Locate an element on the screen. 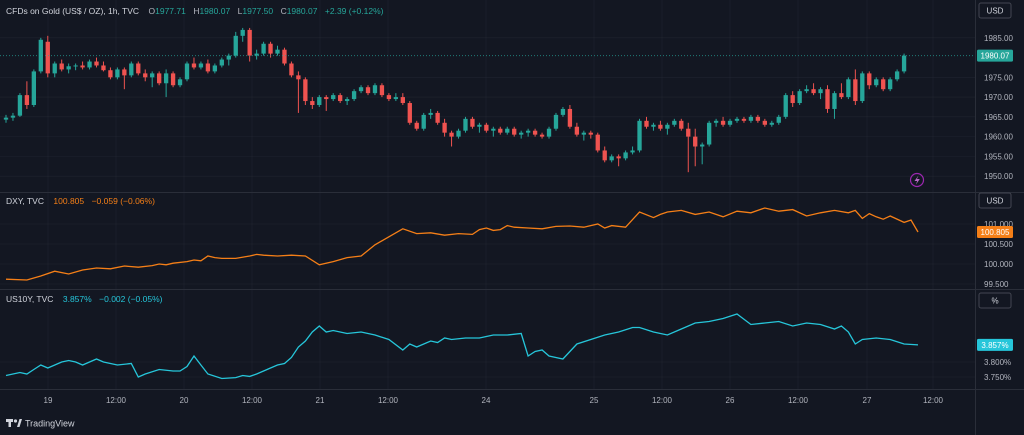 The width and height of the screenshot is (1024, 435). dxy-value: 100.805 is located at coordinates (68, 201).